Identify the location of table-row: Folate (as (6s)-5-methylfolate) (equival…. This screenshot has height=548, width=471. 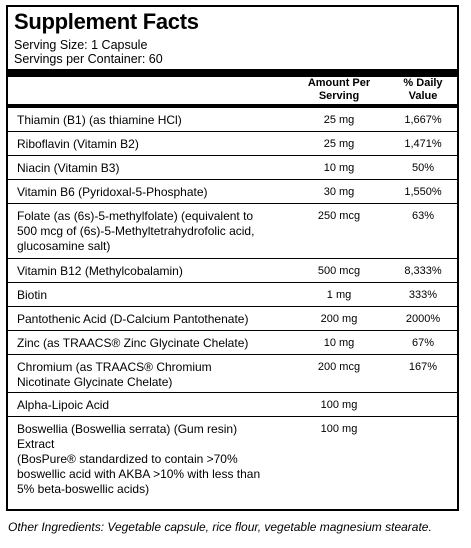
(232, 231).